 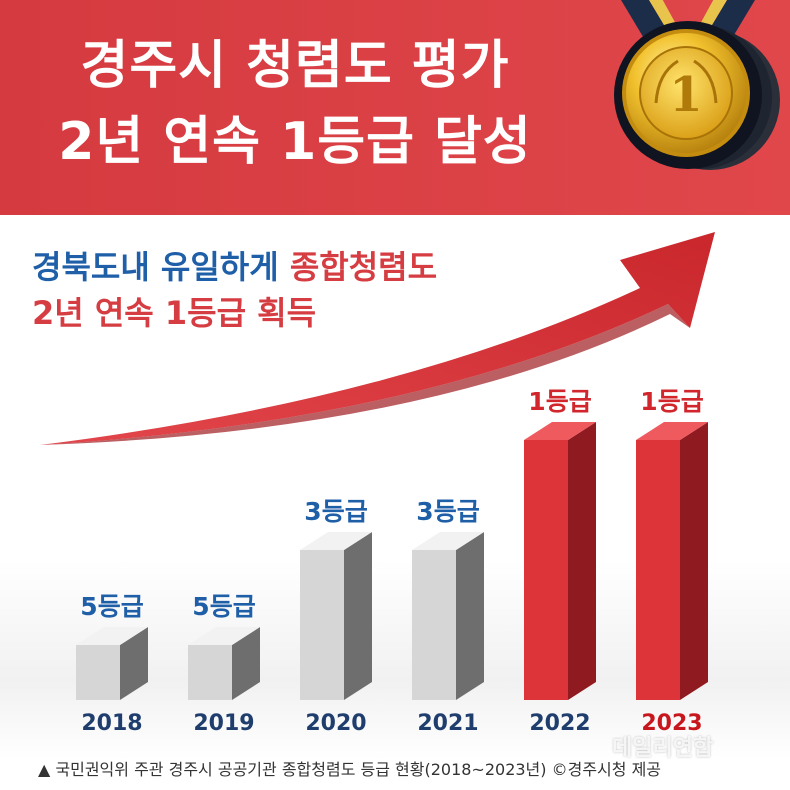 What do you see at coordinates (658, 570) in the screenshot?
I see `bar-2023-front` at bounding box center [658, 570].